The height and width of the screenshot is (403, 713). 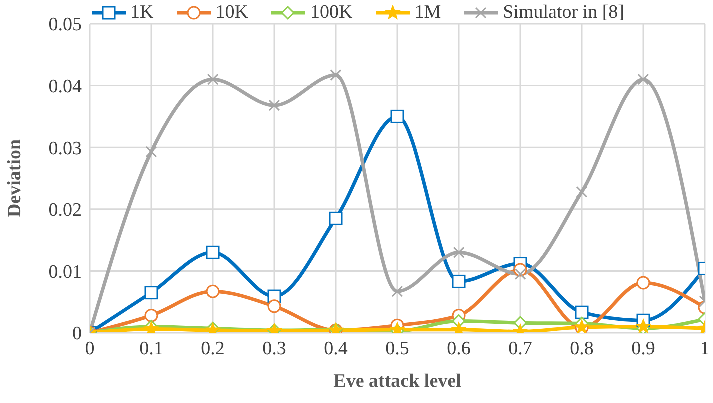 What do you see at coordinates (705, 349) in the screenshot?
I see `x-tick-label: 1` at bounding box center [705, 349].